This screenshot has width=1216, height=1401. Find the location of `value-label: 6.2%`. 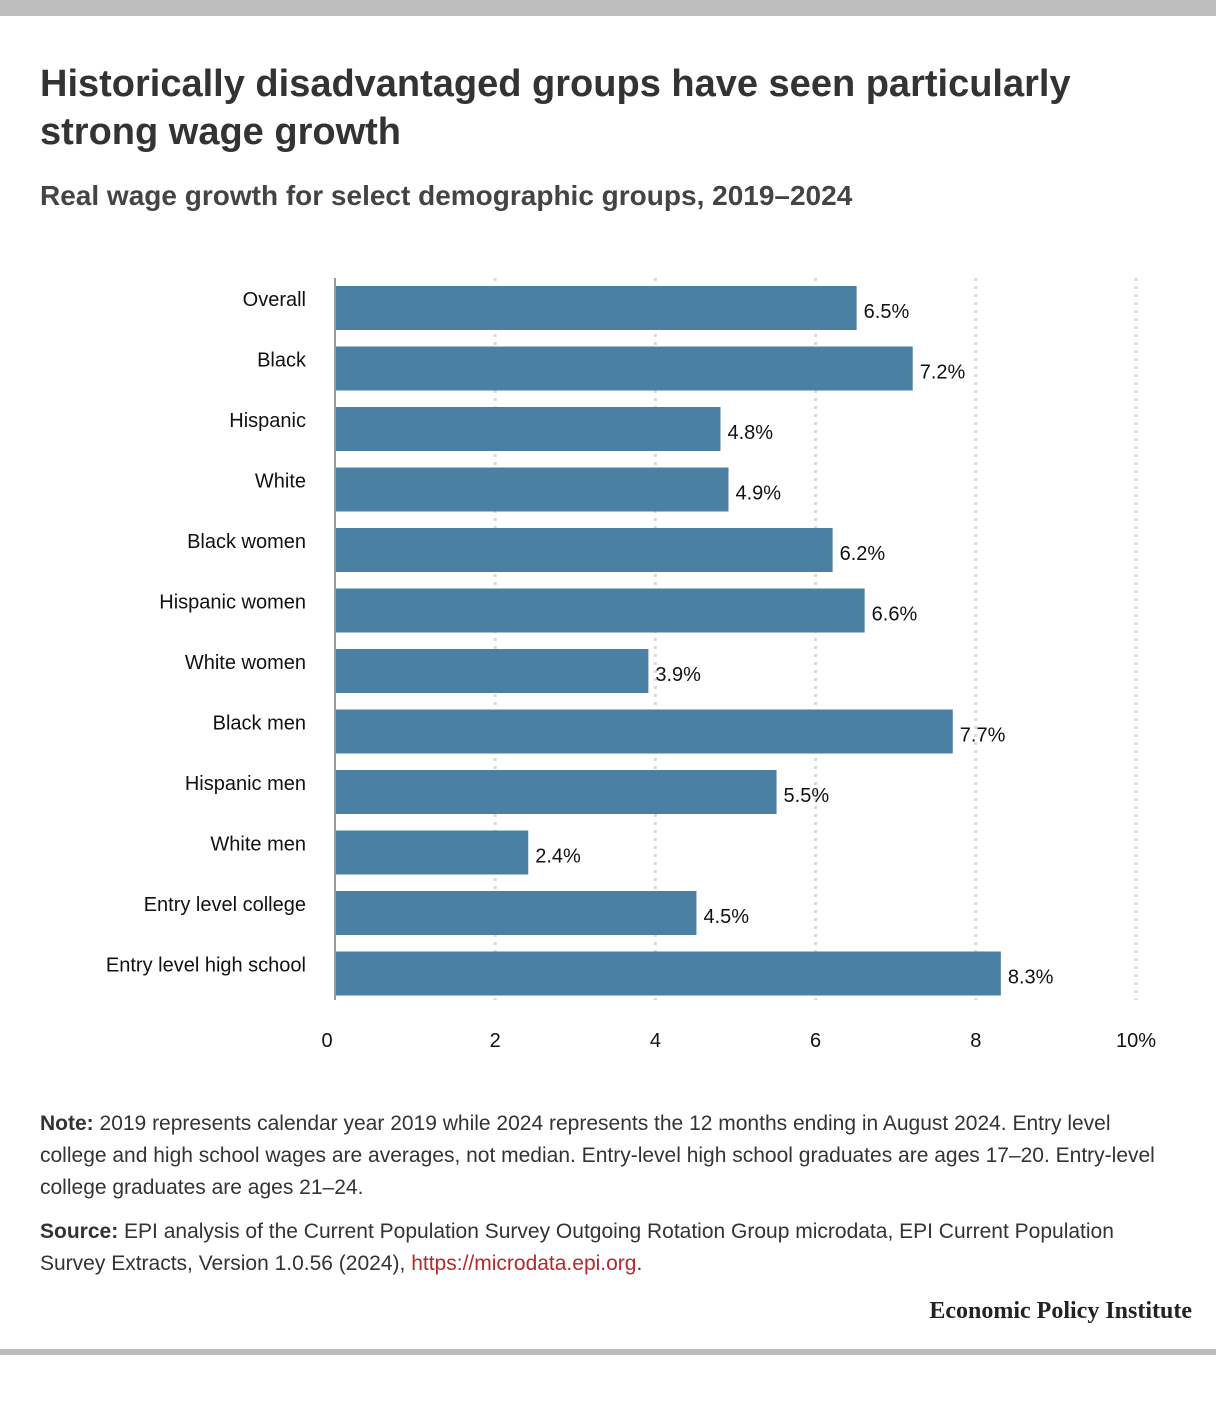

value-label: 6.2% is located at coordinates (863, 554).